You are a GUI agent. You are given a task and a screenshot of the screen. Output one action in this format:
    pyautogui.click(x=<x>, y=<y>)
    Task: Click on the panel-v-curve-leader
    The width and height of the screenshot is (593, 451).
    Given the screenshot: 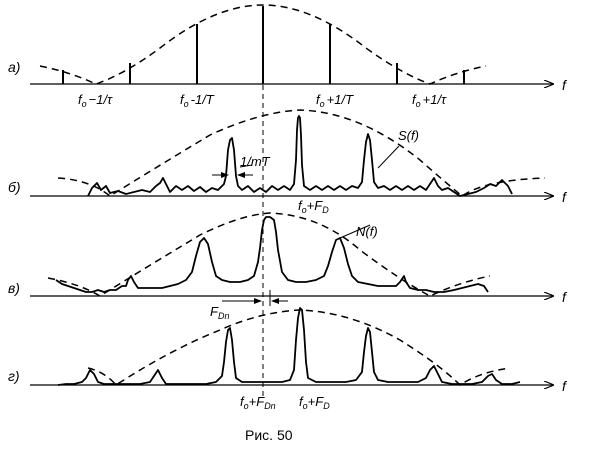 What is the action you would take?
    pyautogui.click(x=355, y=231)
    